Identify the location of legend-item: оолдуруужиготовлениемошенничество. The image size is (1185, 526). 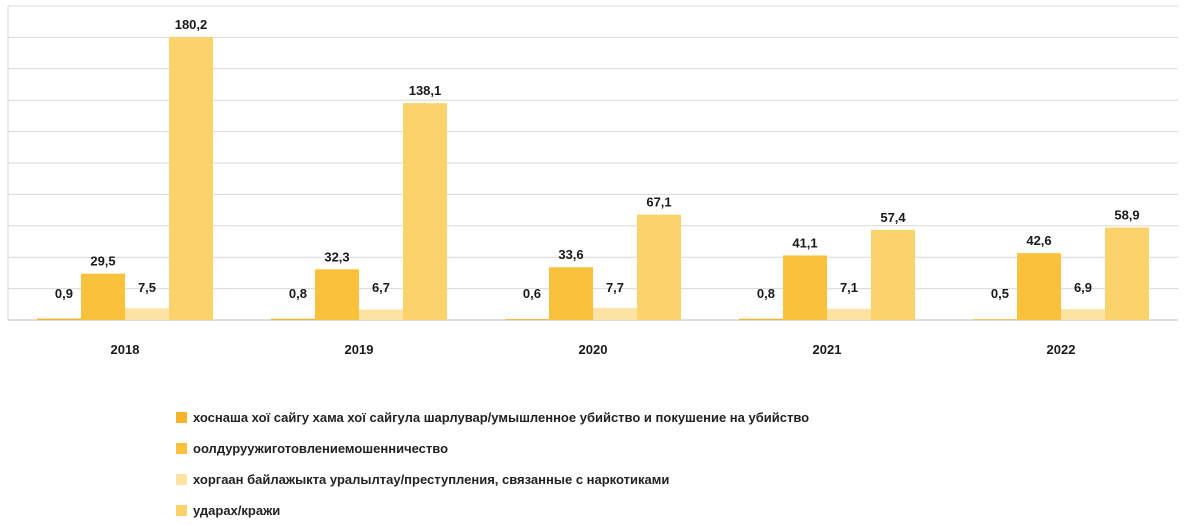
(492, 448).